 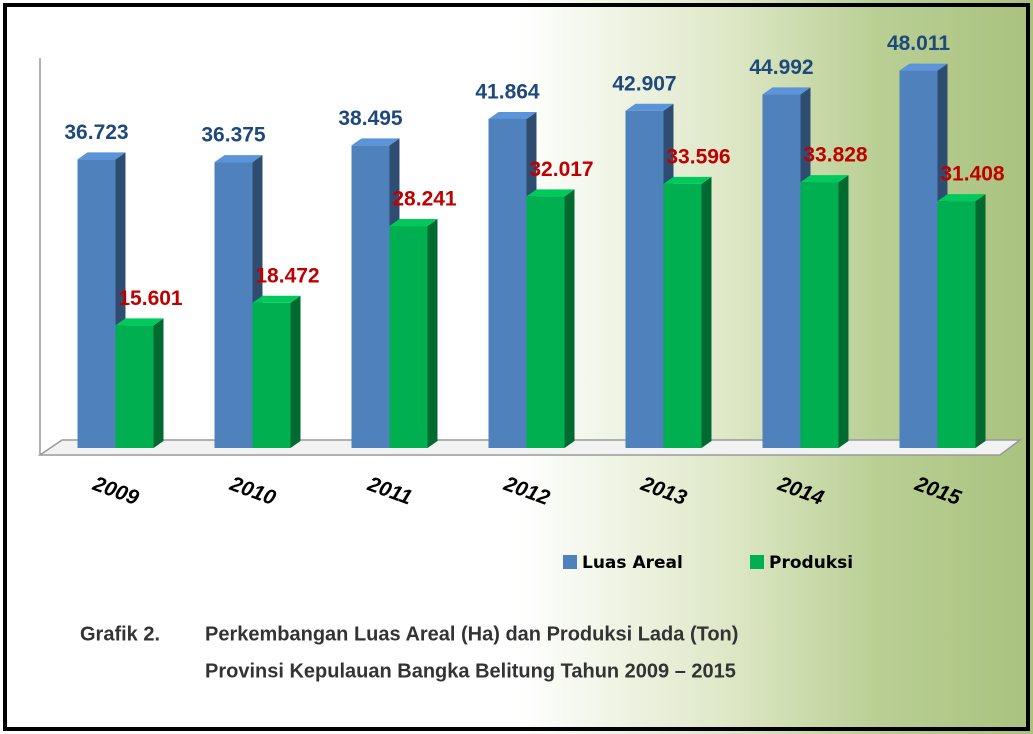 What do you see at coordinates (781, 67) in the screenshot?
I see `data-label: 44.992` at bounding box center [781, 67].